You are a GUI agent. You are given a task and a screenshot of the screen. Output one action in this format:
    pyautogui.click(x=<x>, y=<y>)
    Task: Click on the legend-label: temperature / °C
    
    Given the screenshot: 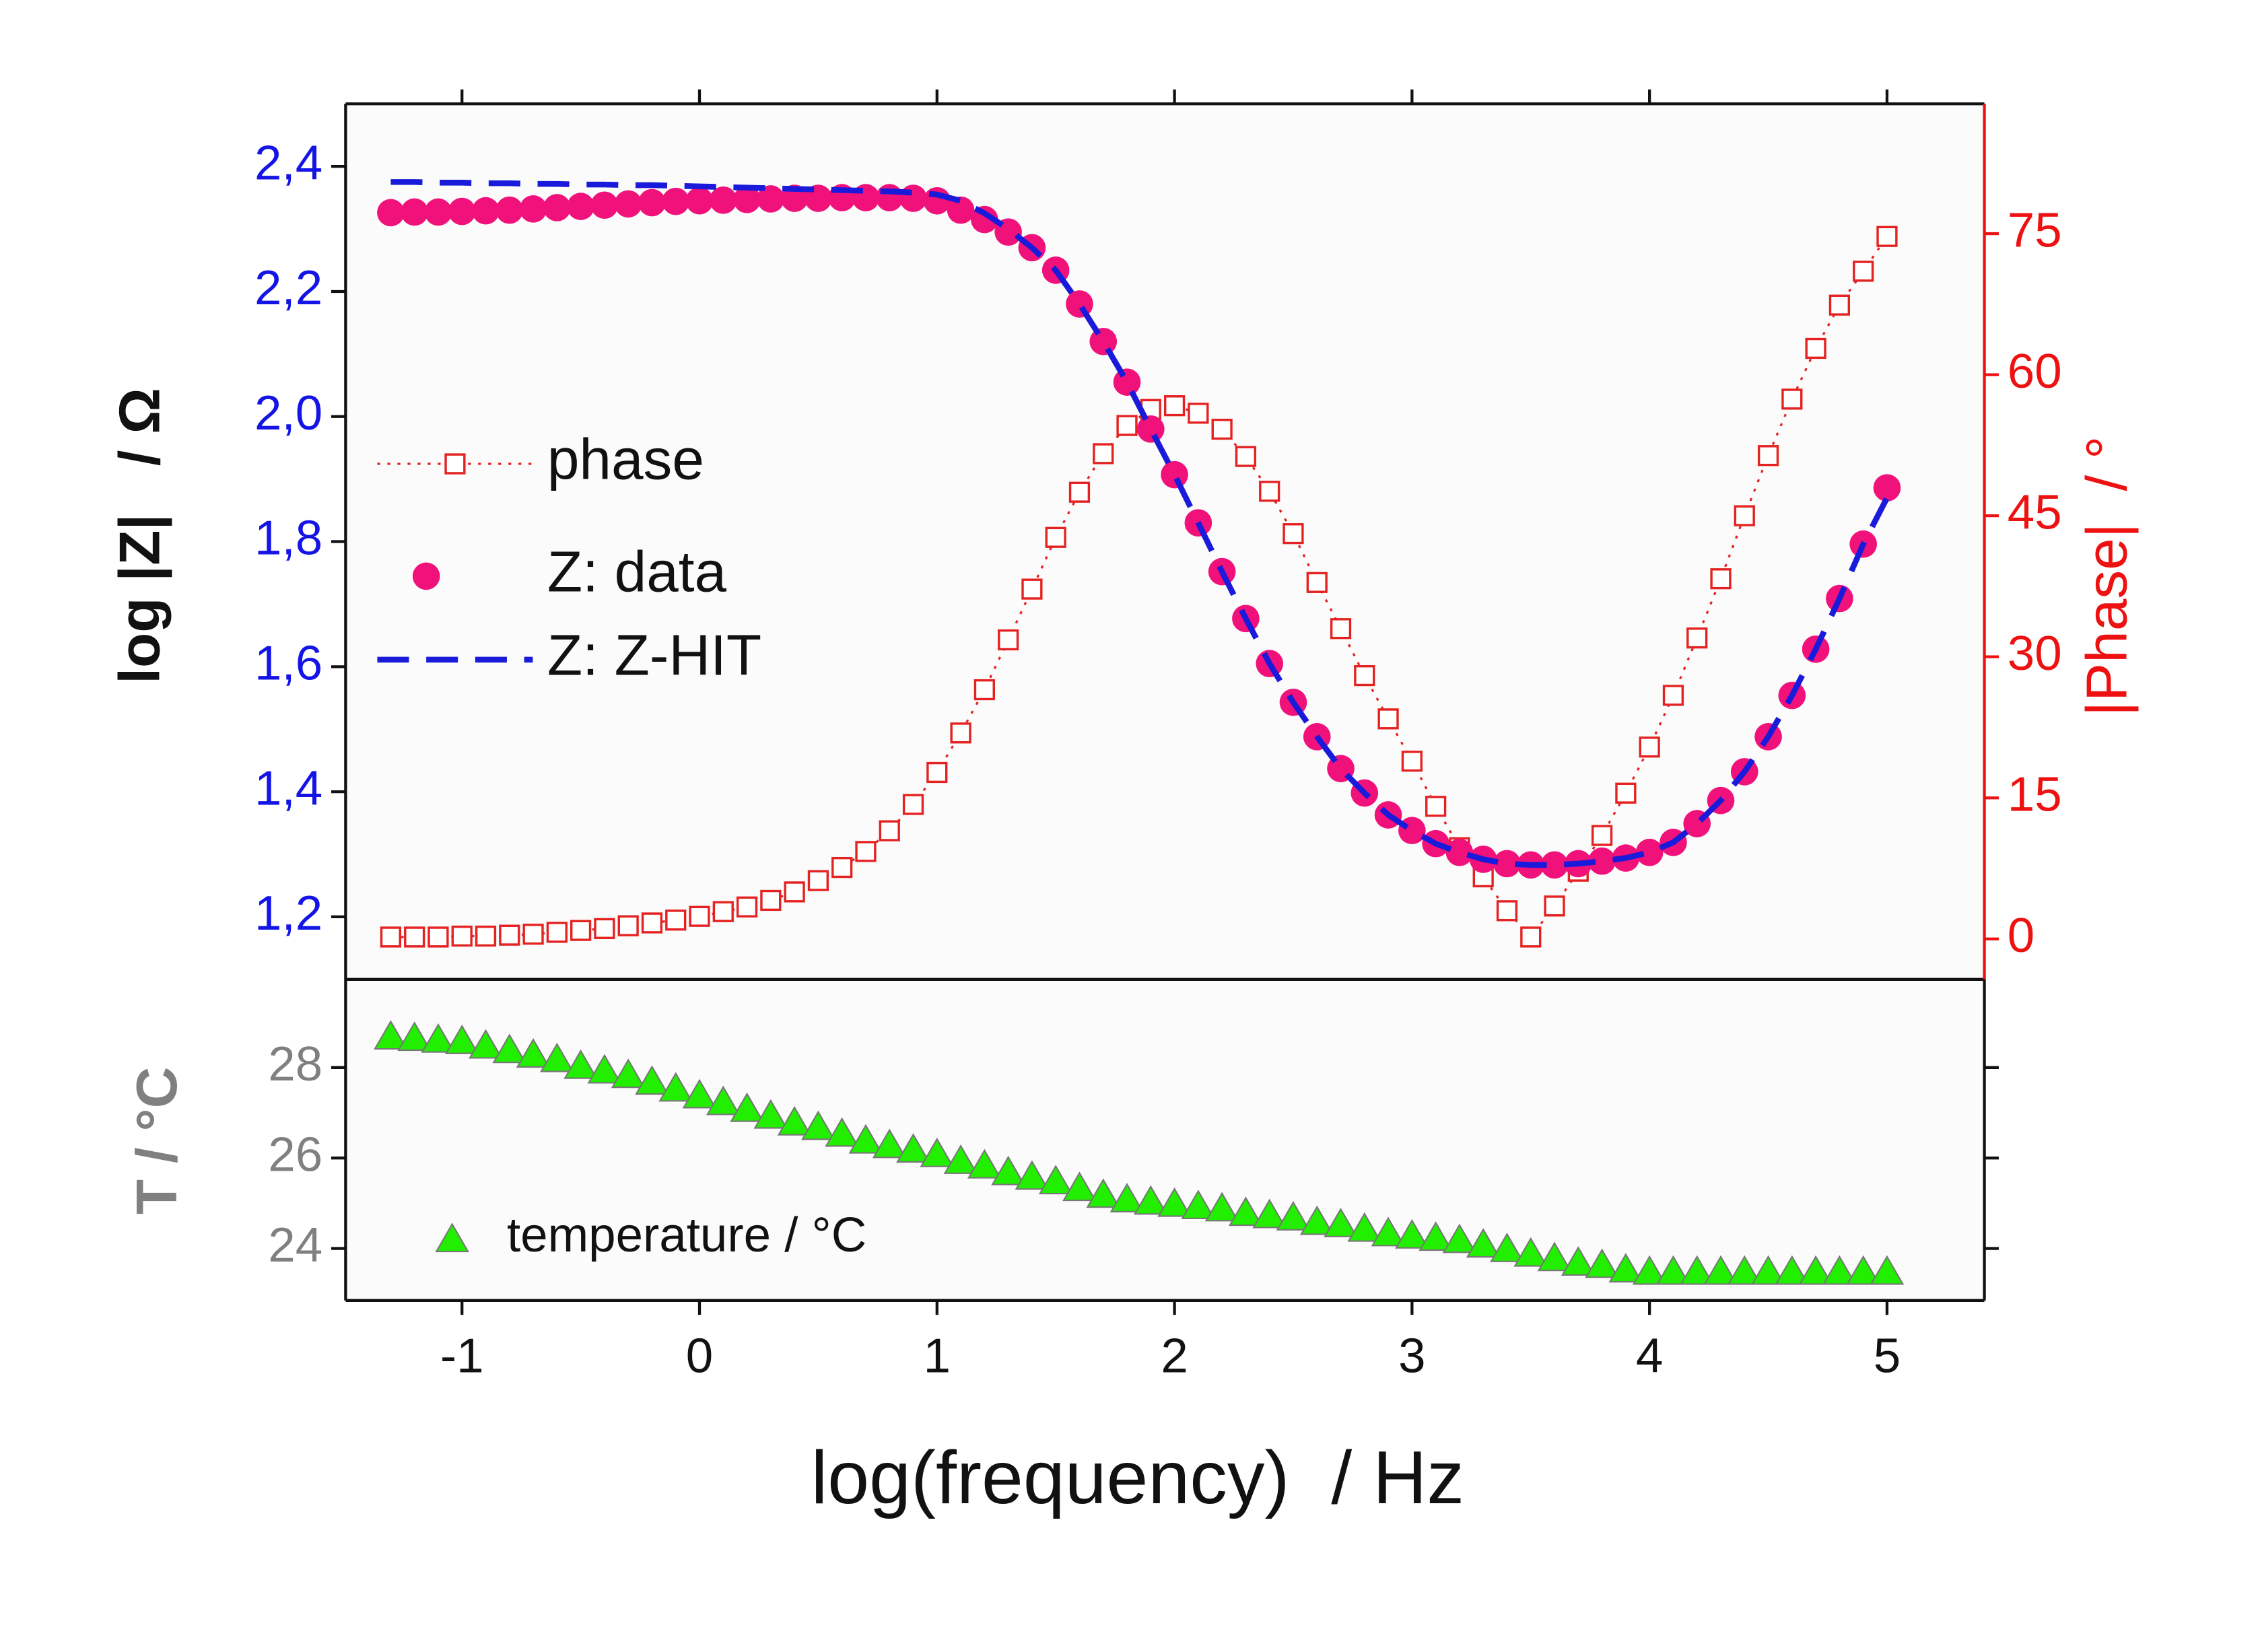 What is the action you would take?
    pyautogui.click(x=686, y=1235)
    